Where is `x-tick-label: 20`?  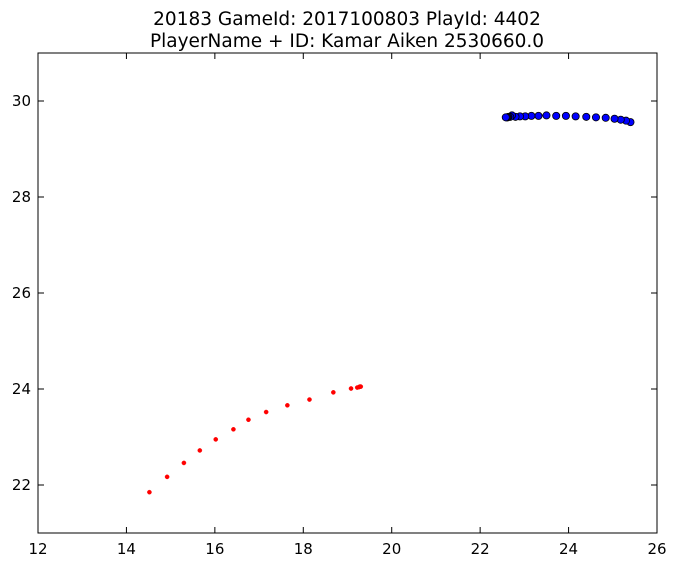 x-tick-label: 20 is located at coordinates (391, 549).